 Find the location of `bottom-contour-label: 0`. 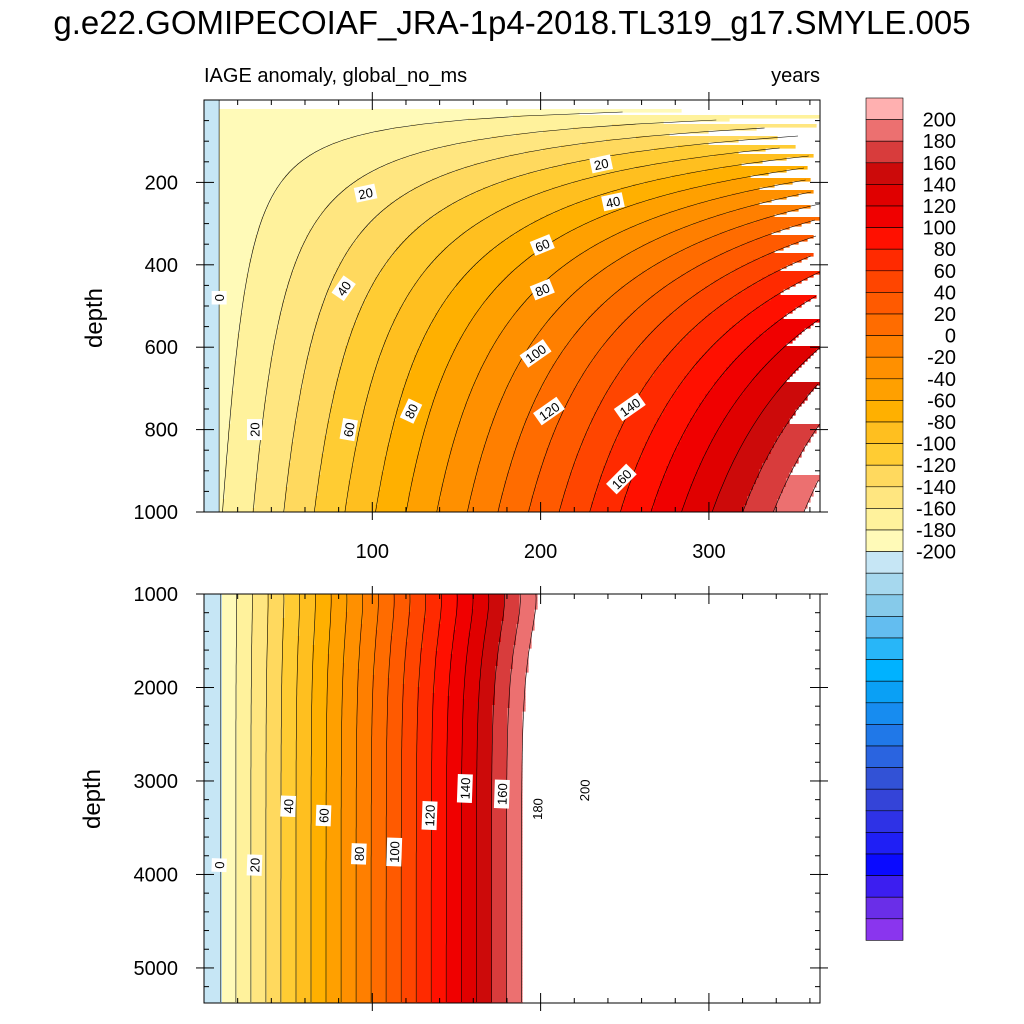

bottom-contour-label: 0 is located at coordinates (219, 865).